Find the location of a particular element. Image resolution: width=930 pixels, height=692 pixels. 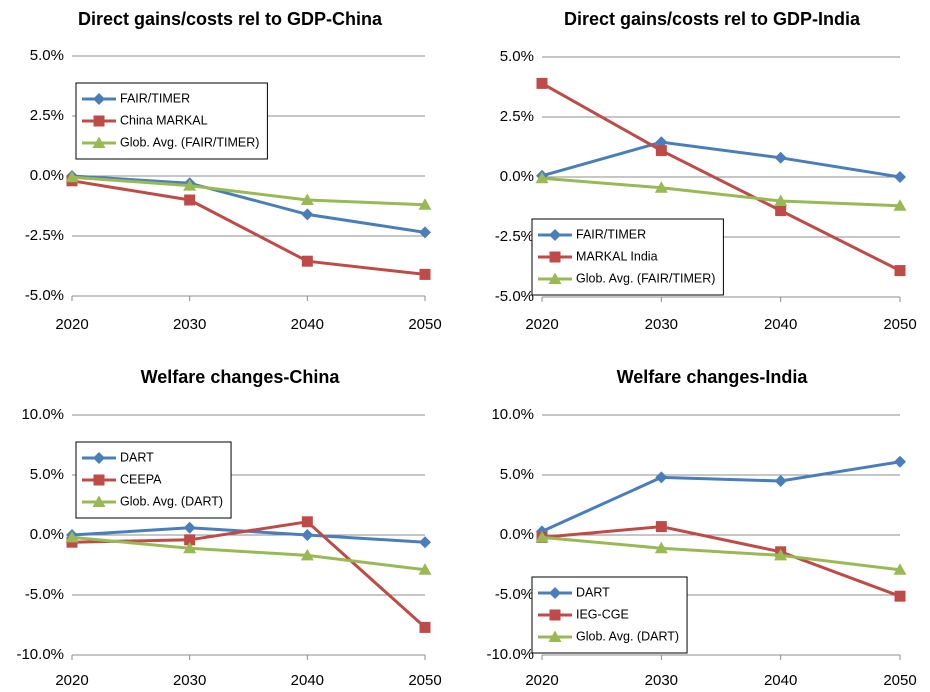

legend-label: CEEPA is located at coordinates (141, 479).